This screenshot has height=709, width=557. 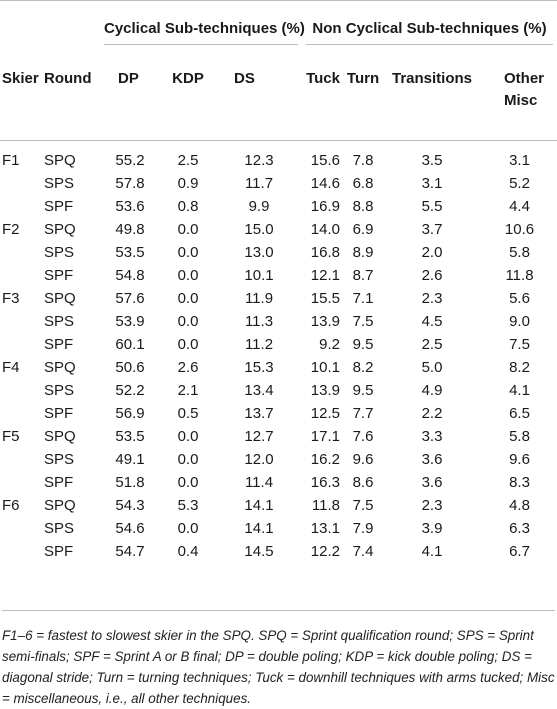 What do you see at coordinates (130, 252) in the screenshot?
I see `cell-dp: 53.5` at bounding box center [130, 252].